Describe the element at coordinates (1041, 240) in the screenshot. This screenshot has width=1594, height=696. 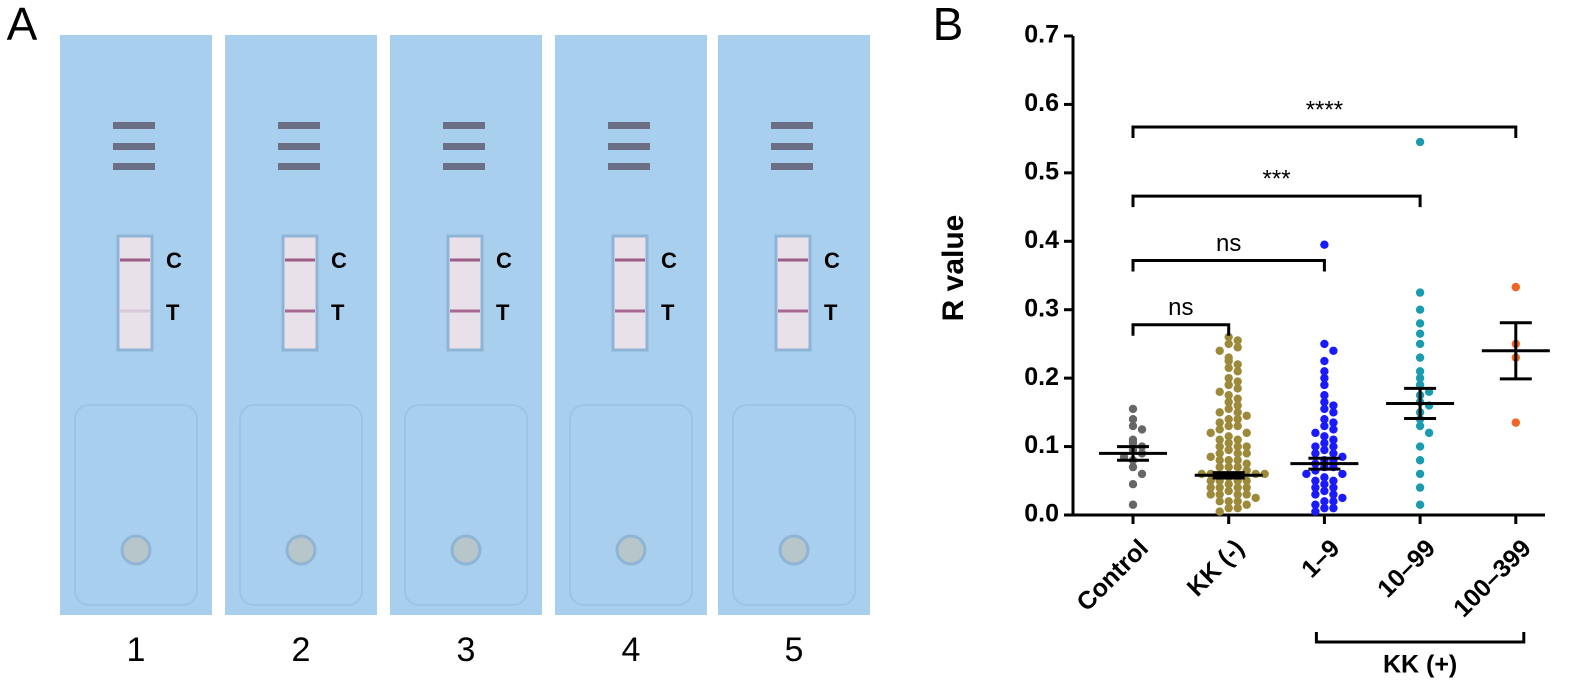
I see `y-tick-label: 0.4` at that location.